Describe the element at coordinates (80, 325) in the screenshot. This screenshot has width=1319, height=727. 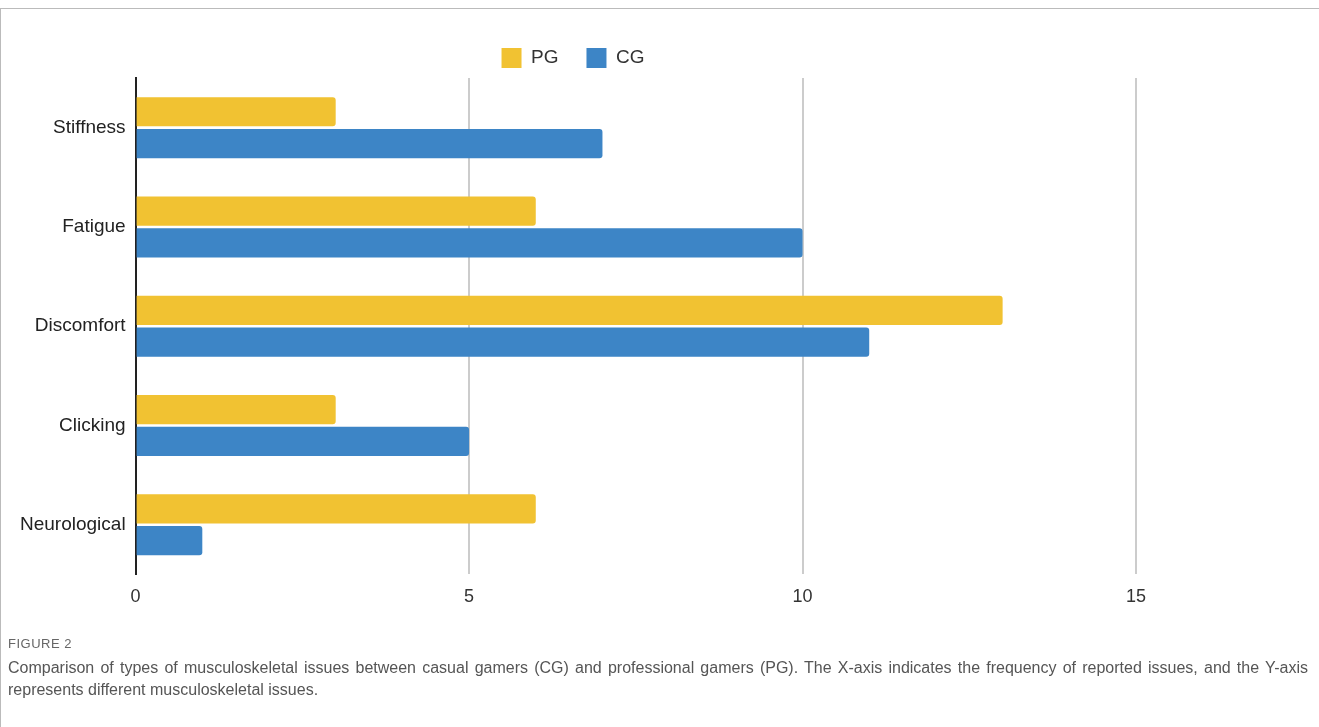
I see `y-tick-label: Discomfort` at that location.